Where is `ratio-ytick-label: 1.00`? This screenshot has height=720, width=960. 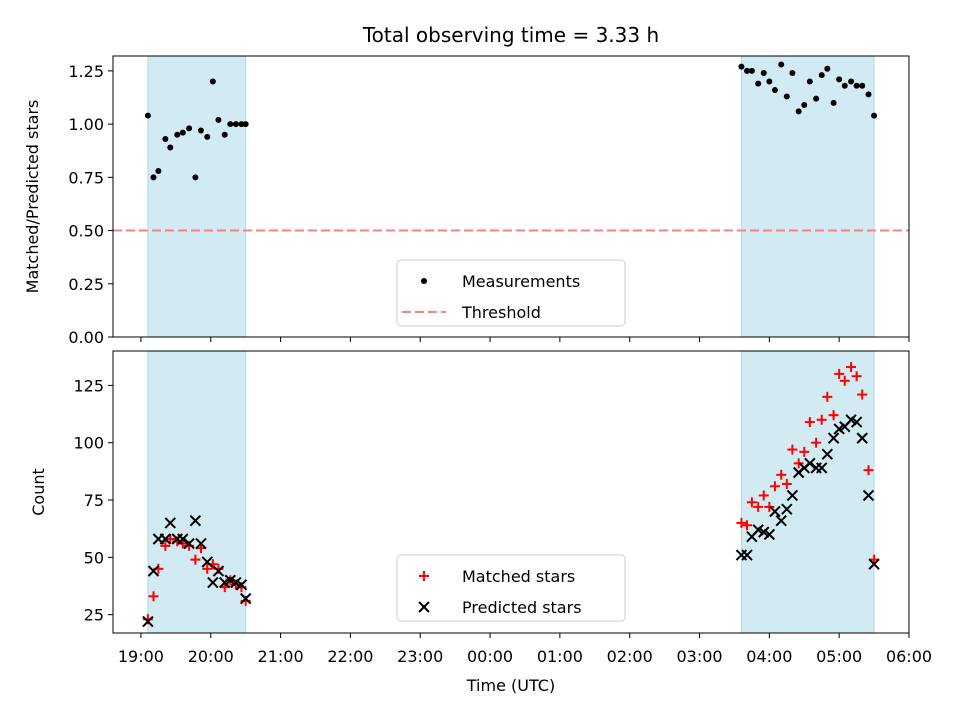
ratio-ytick-label: 1.00 is located at coordinates (86, 124).